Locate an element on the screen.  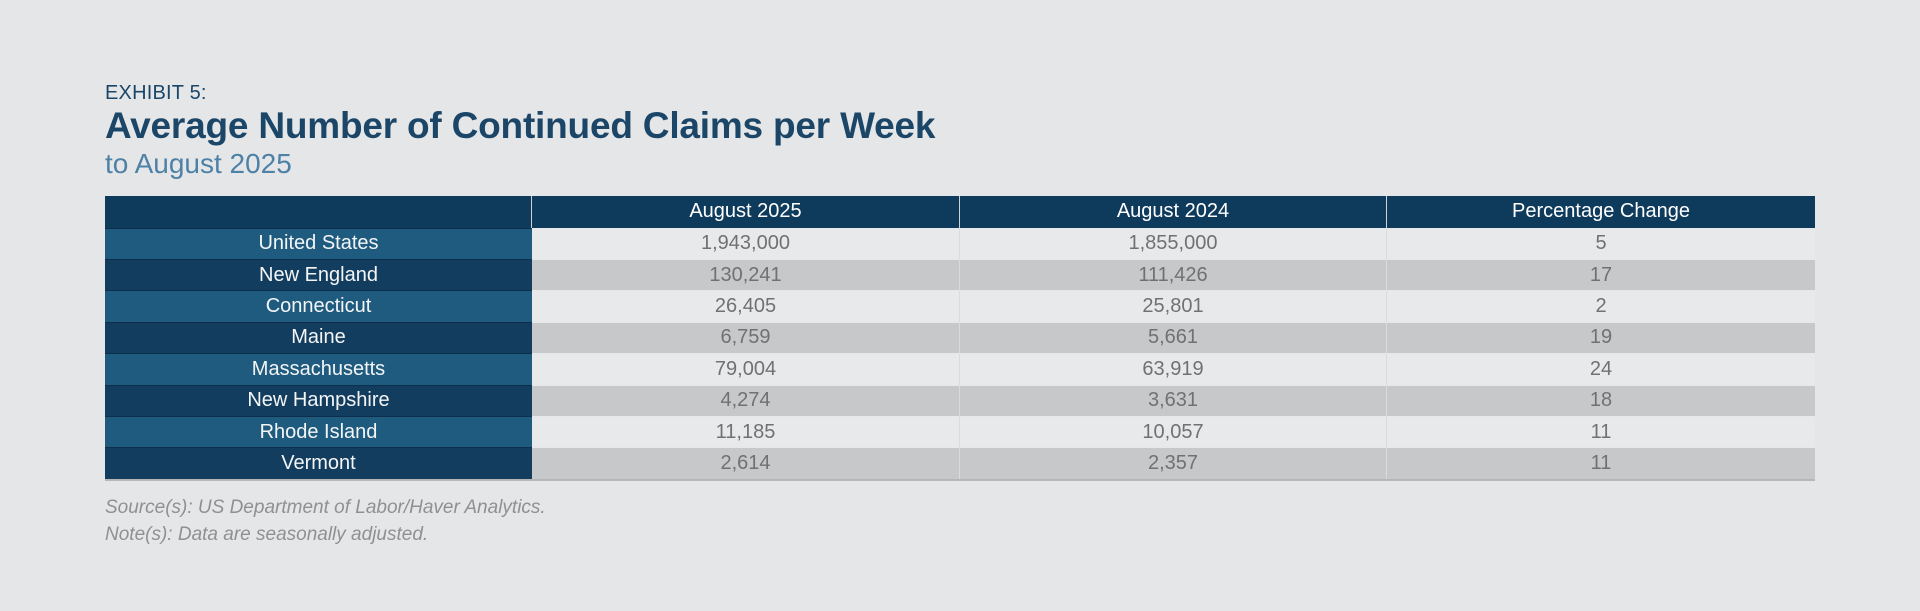
value-cell-aug-2025: 6,759 is located at coordinates (746, 337).